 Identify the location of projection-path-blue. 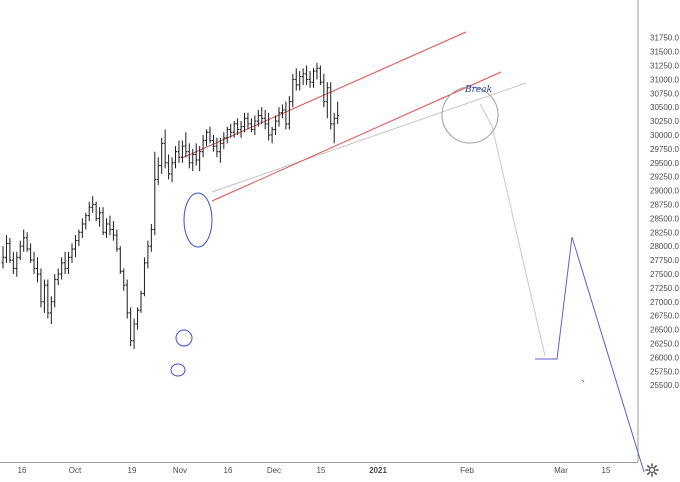
(590, 354).